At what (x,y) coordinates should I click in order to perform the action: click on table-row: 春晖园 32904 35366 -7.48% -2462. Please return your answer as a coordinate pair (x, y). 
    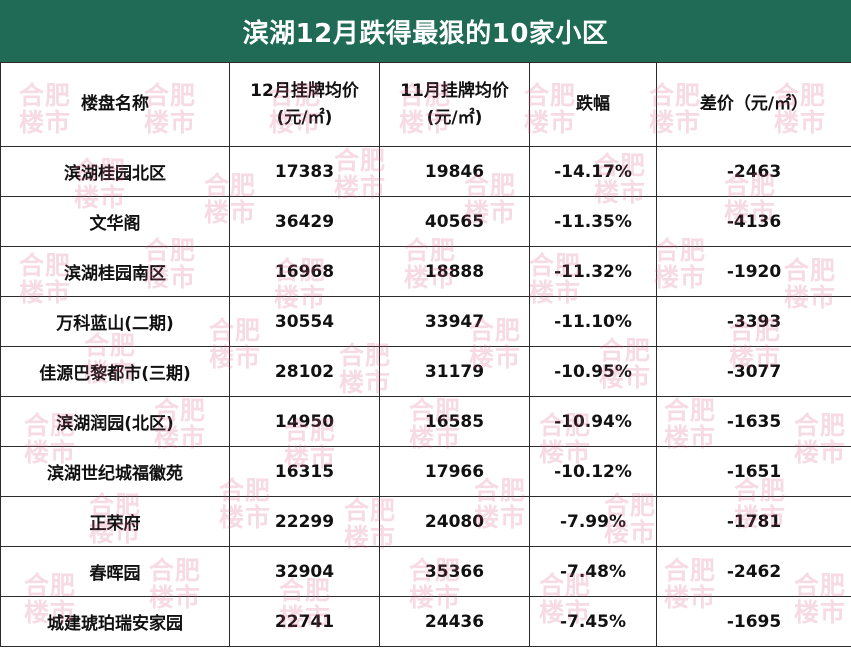
    Looking at the image, I should click on (425, 571).